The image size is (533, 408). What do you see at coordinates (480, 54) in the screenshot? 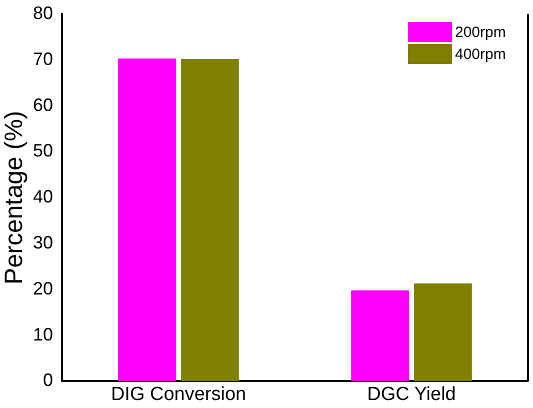
I see `legend-label: 400rpm` at bounding box center [480, 54].